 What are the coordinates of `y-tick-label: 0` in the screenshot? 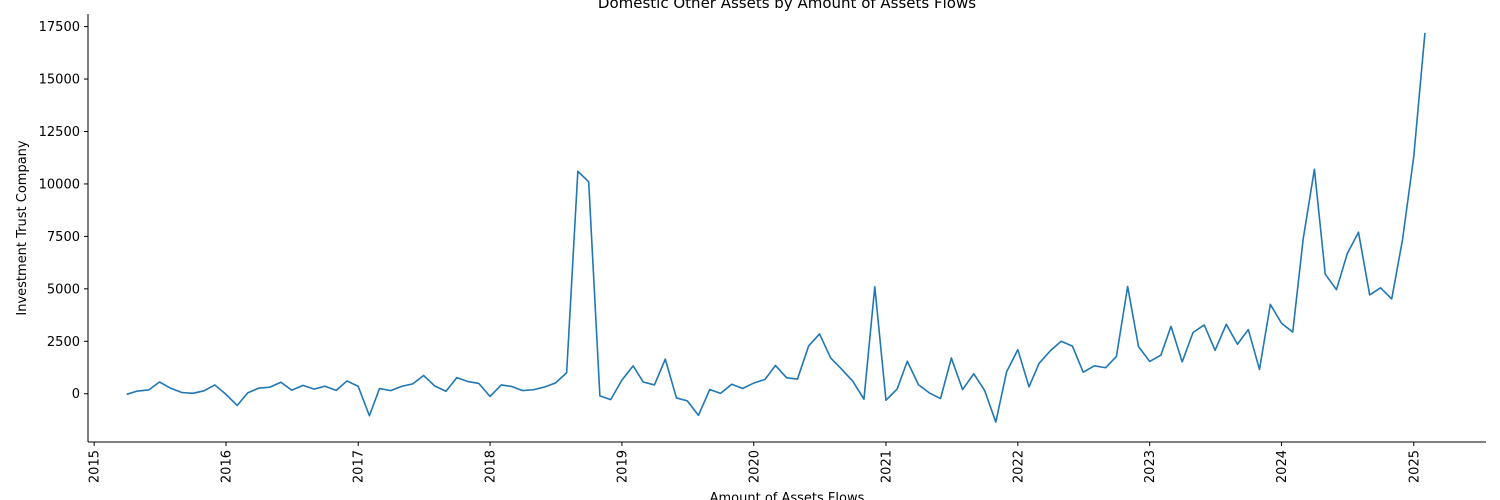 It's located at (76, 394).